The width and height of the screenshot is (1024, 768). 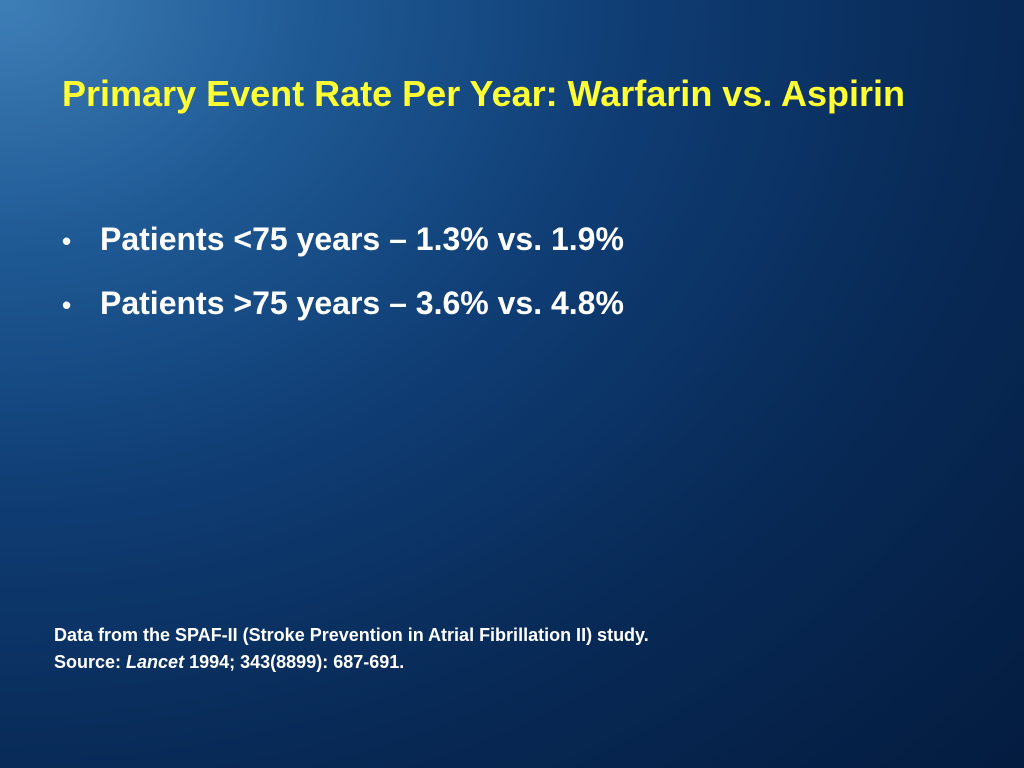 What do you see at coordinates (88, 662) in the screenshot?
I see `footnote-source-label: Source:` at bounding box center [88, 662].